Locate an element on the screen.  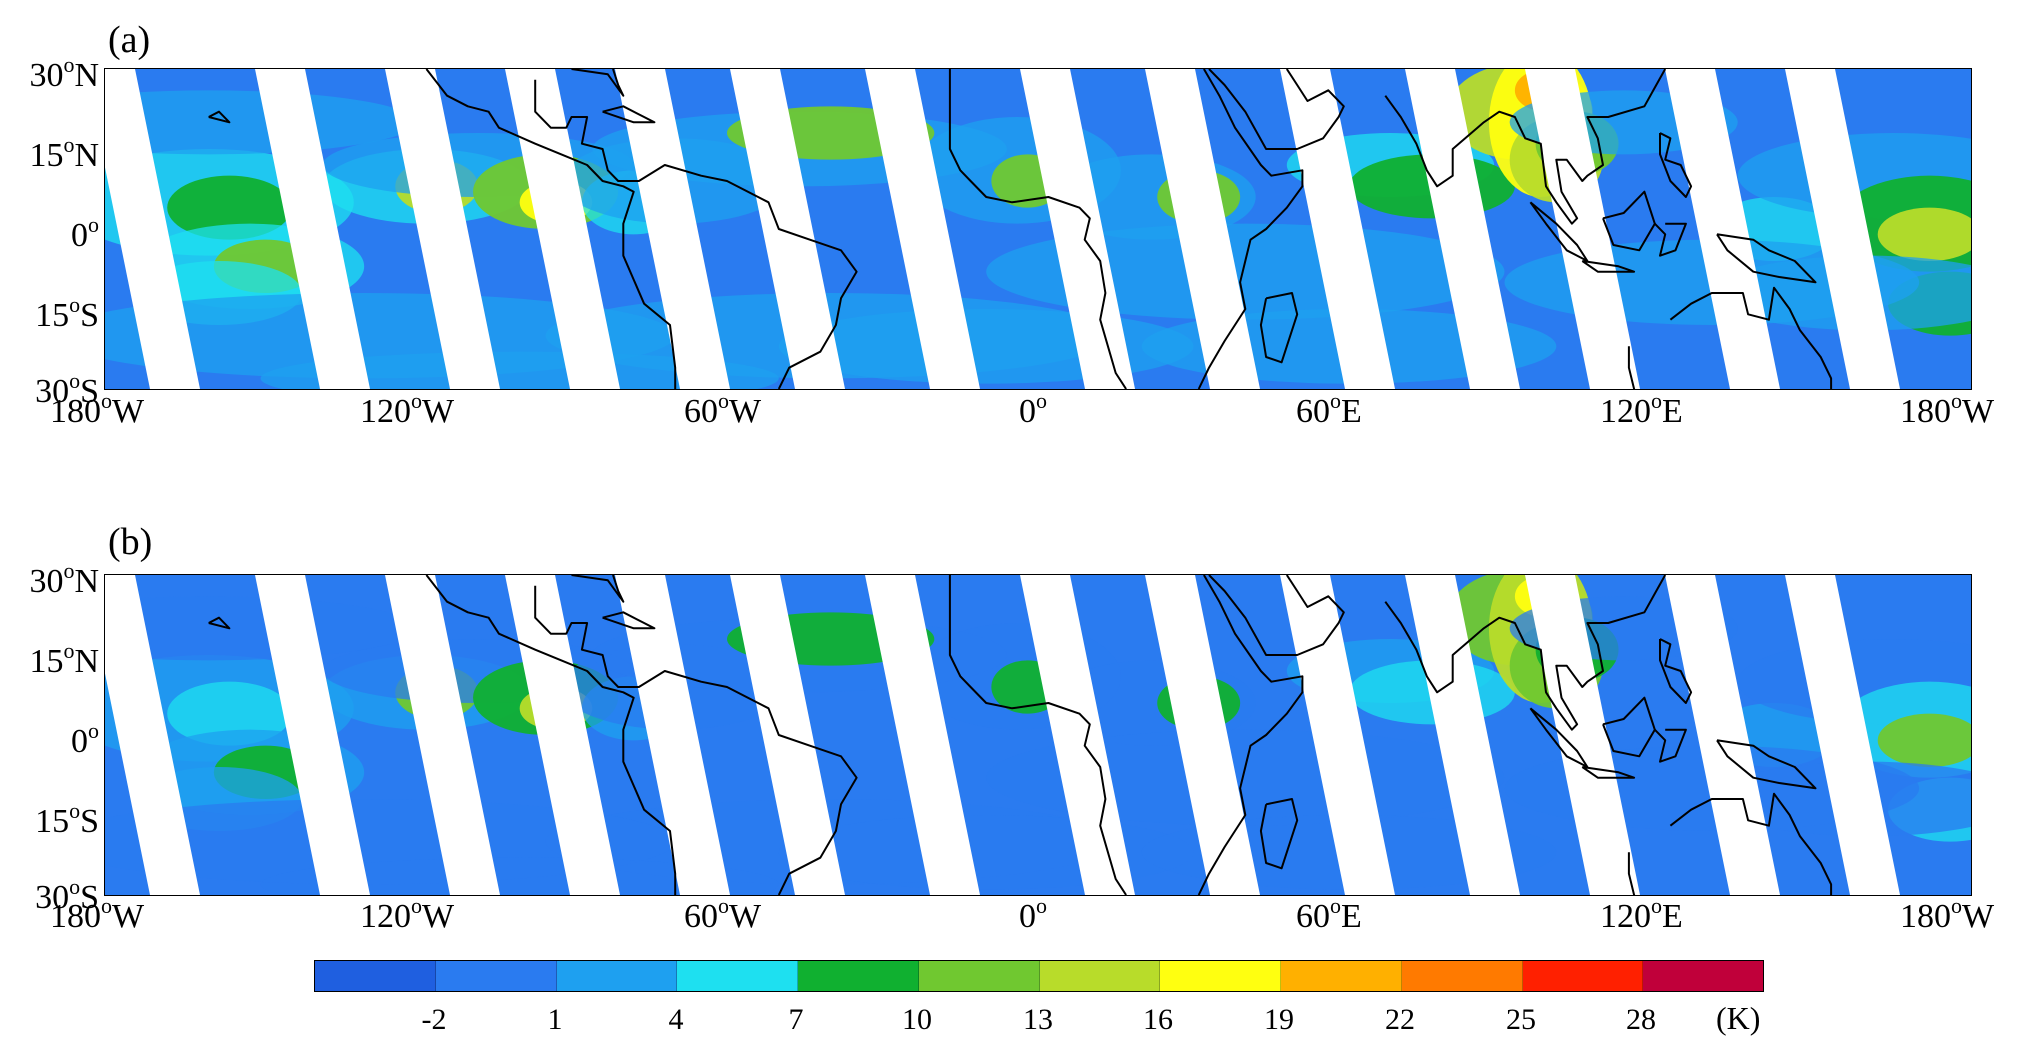
colorbar is located at coordinates (1039, 976).